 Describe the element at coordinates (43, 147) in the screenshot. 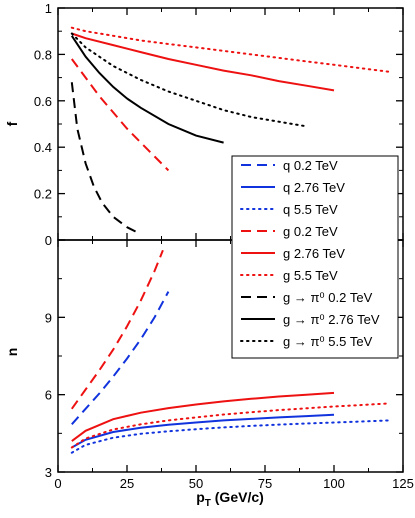

I see `top-y-tick-label: 0.4` at that location.